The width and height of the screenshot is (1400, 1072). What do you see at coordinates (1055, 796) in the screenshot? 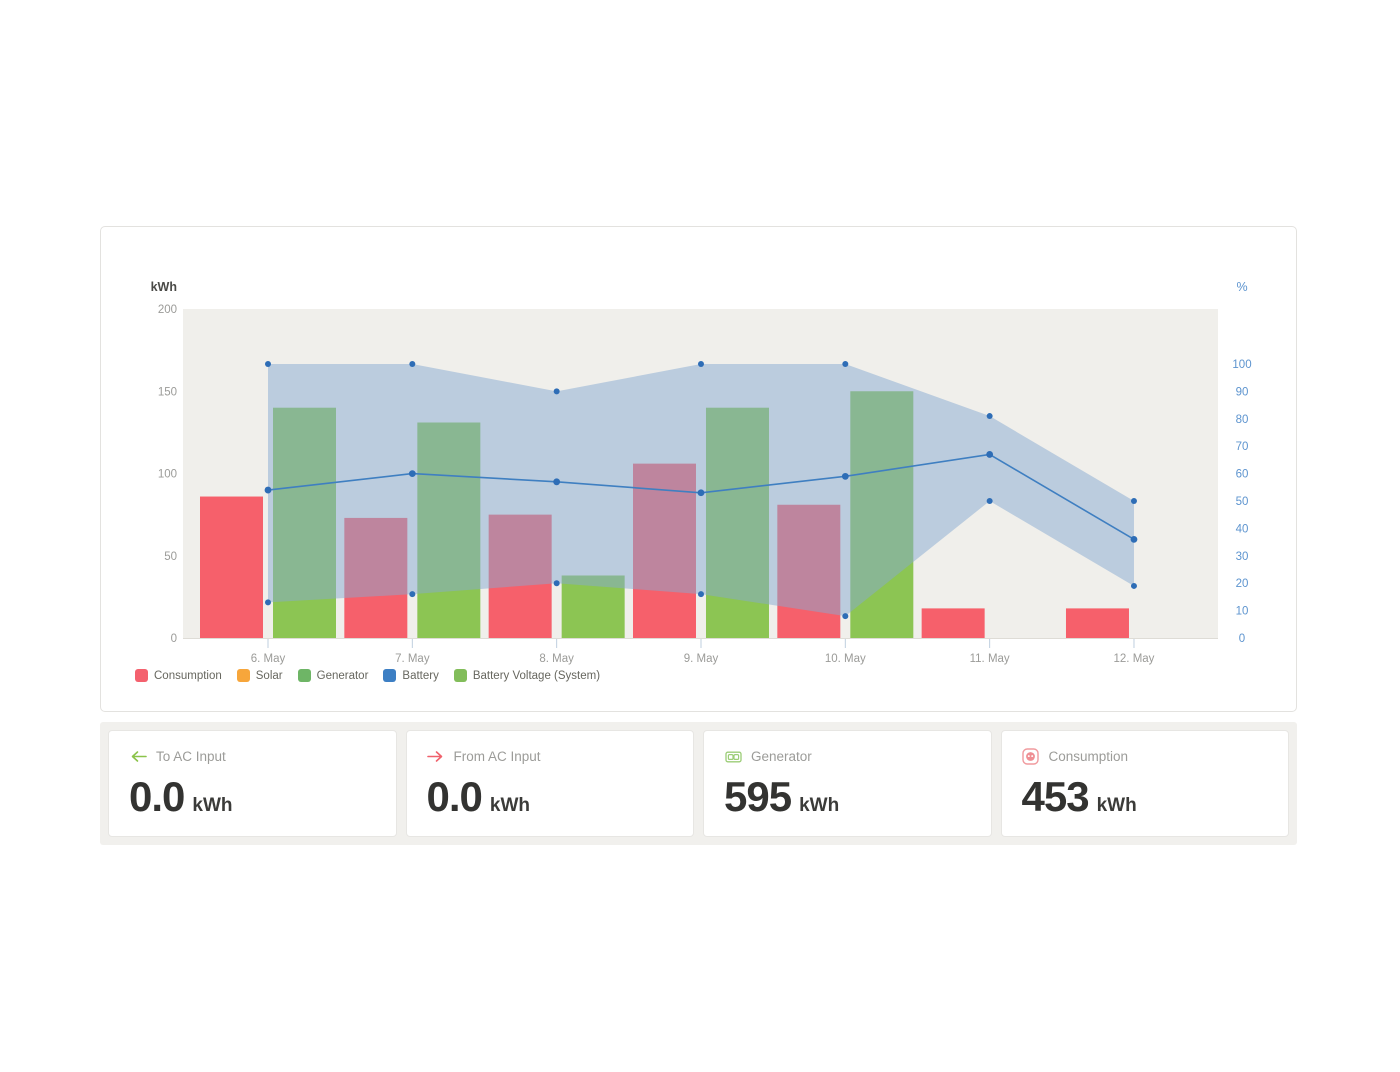
I see `card-value-number: 453` at bounding box center [1055, 796].